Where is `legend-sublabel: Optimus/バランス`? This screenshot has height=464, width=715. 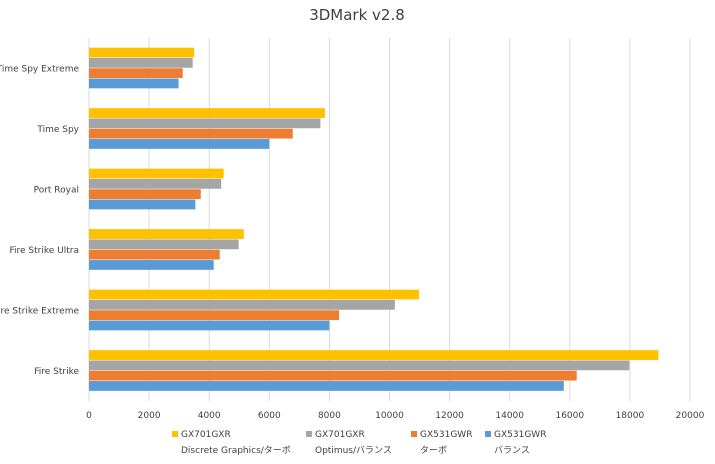
legend-sublabel: Optimus/バランス is located at coordinates (353, 450).